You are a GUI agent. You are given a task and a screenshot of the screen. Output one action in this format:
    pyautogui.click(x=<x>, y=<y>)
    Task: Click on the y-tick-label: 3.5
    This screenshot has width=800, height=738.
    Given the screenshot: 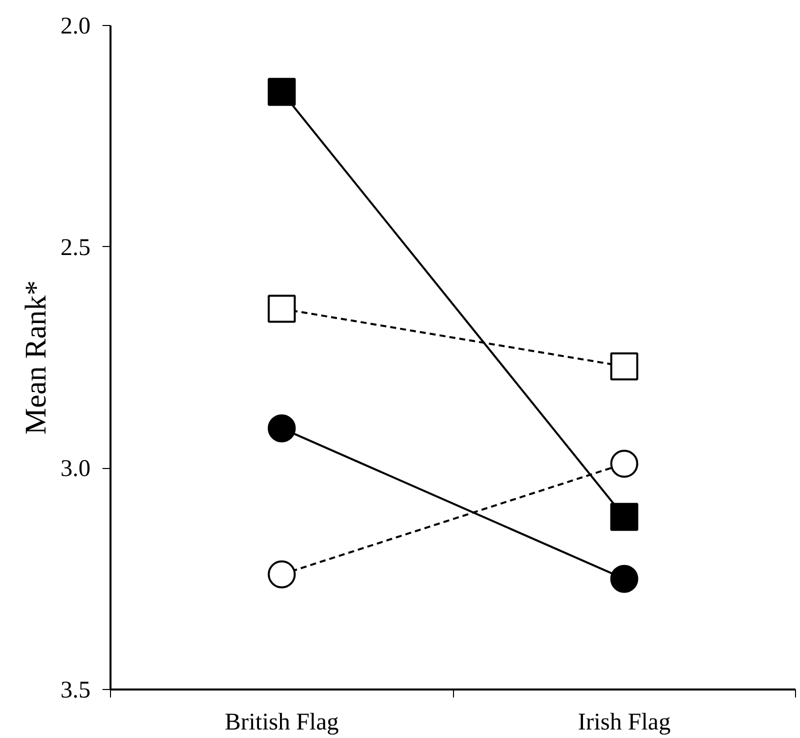 What is the action you would take?
    pyautogui.click(x=75, y=691)
    